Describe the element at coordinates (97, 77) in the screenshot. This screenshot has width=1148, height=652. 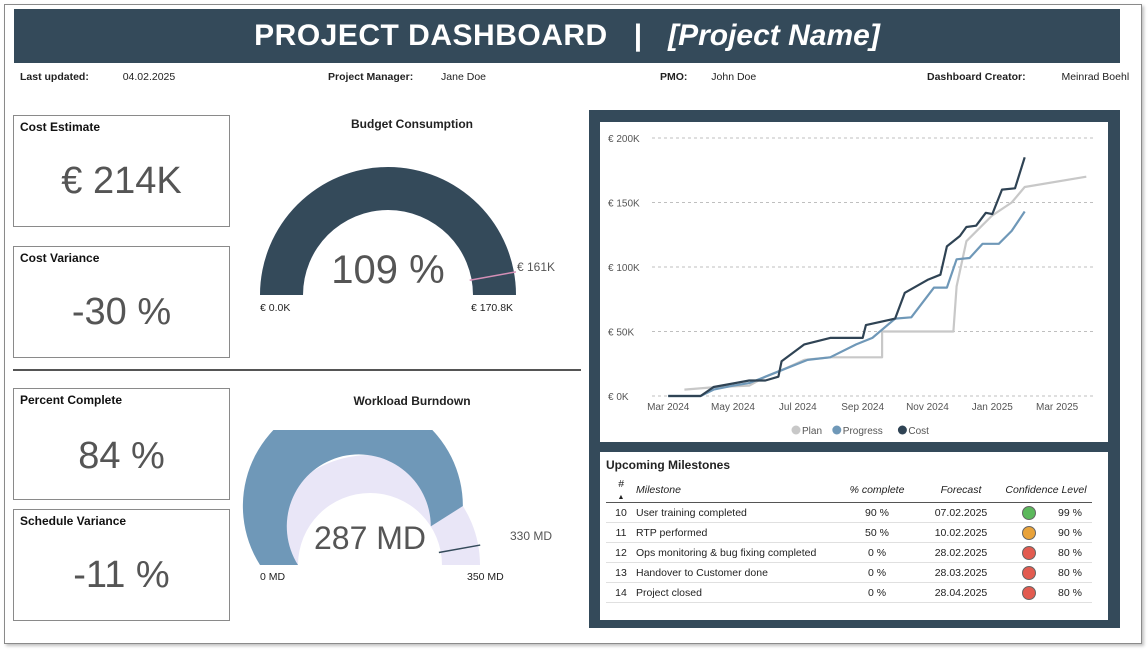
I see `last-updated: Last updated: 04.02.2025` at that location.